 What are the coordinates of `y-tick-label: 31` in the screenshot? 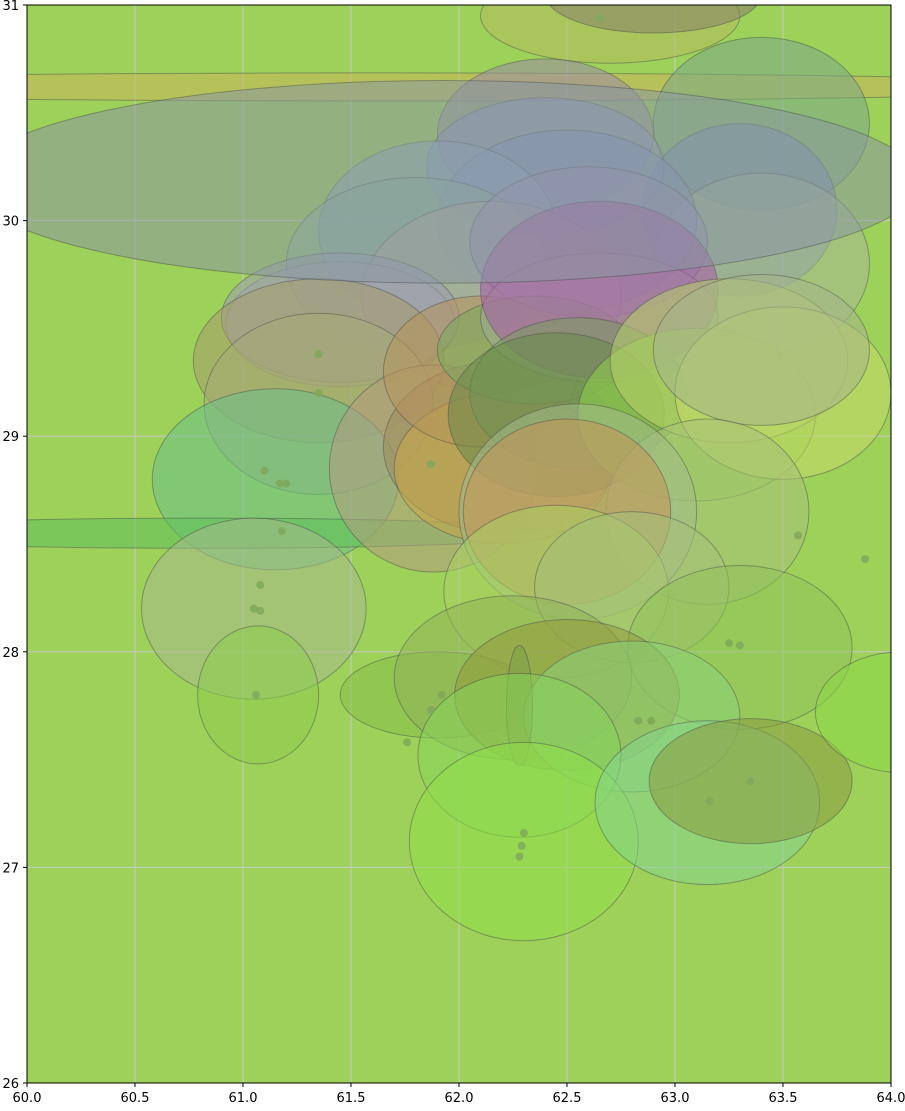 It's located at (10, 7).